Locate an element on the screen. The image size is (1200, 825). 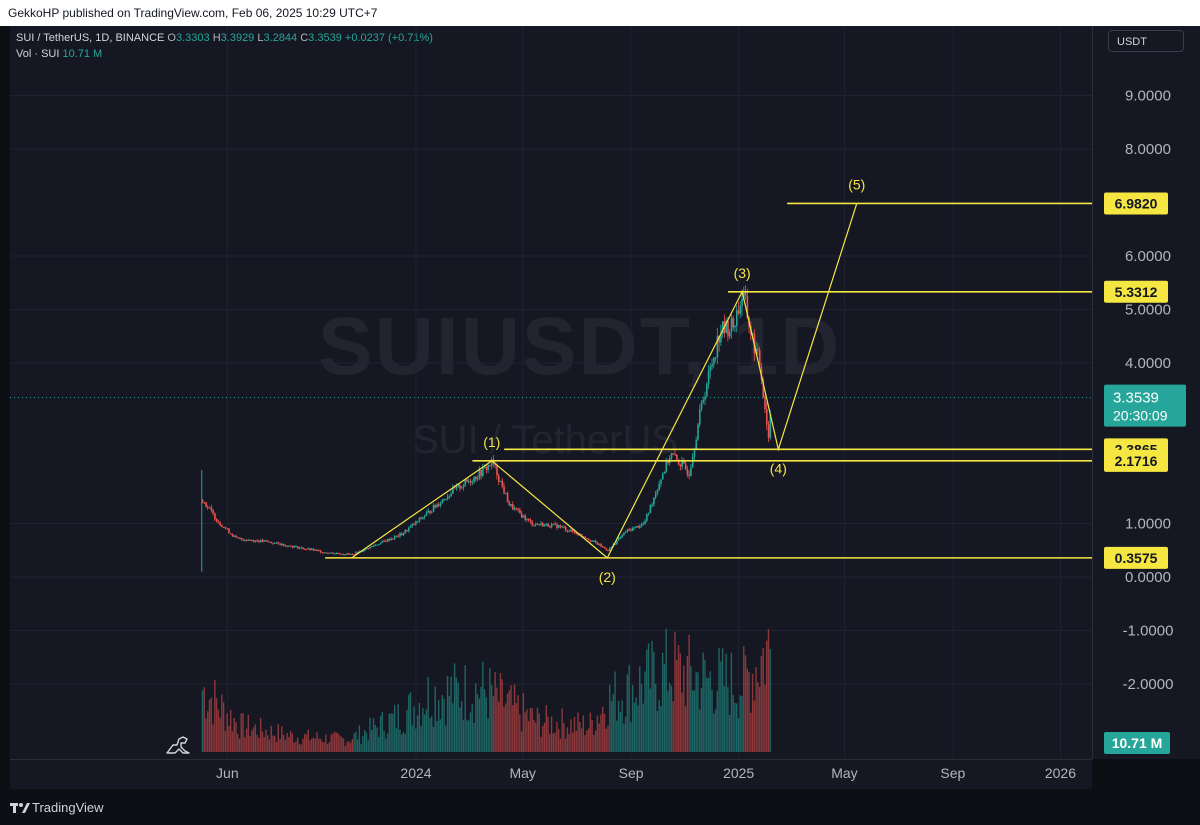
level-price-tag: 0.3575 is located at coordinates (1136, 557).